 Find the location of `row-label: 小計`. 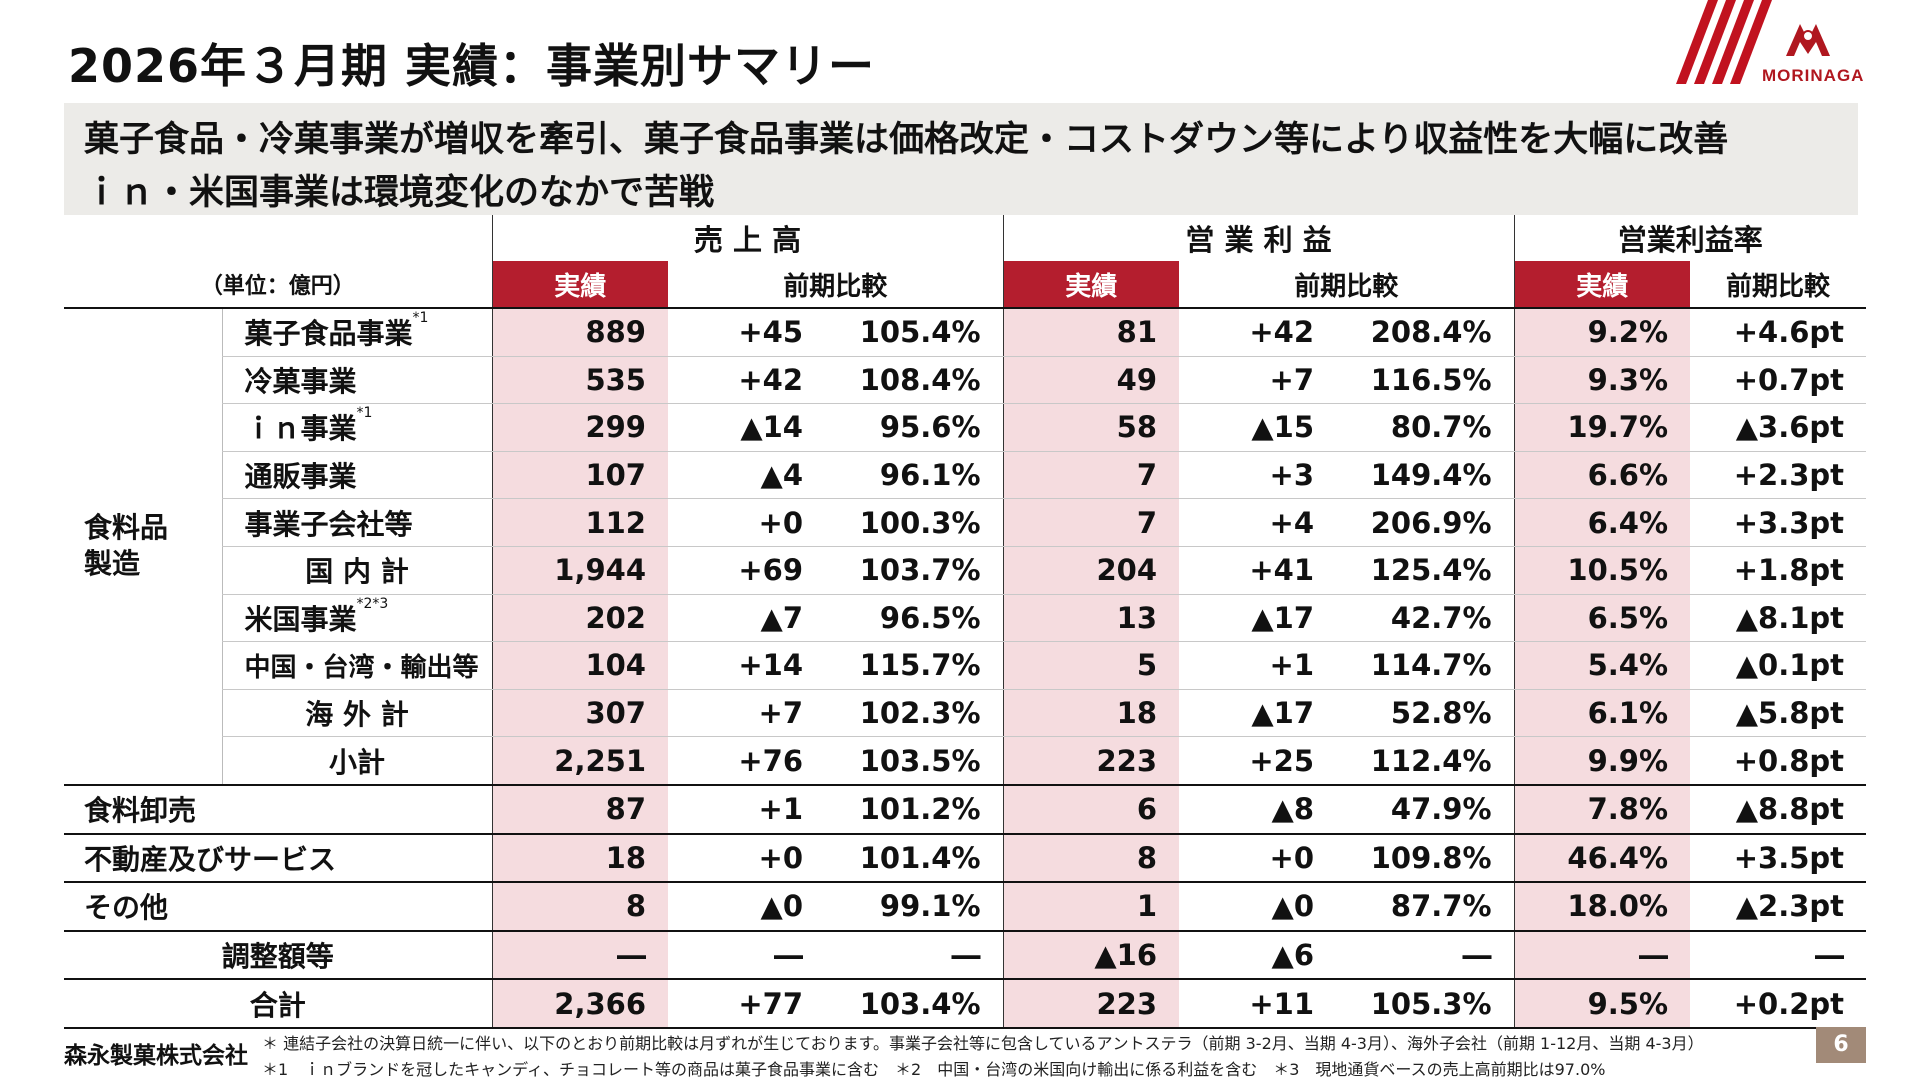

row-label: 小計 is located at coordinates (356, 761).